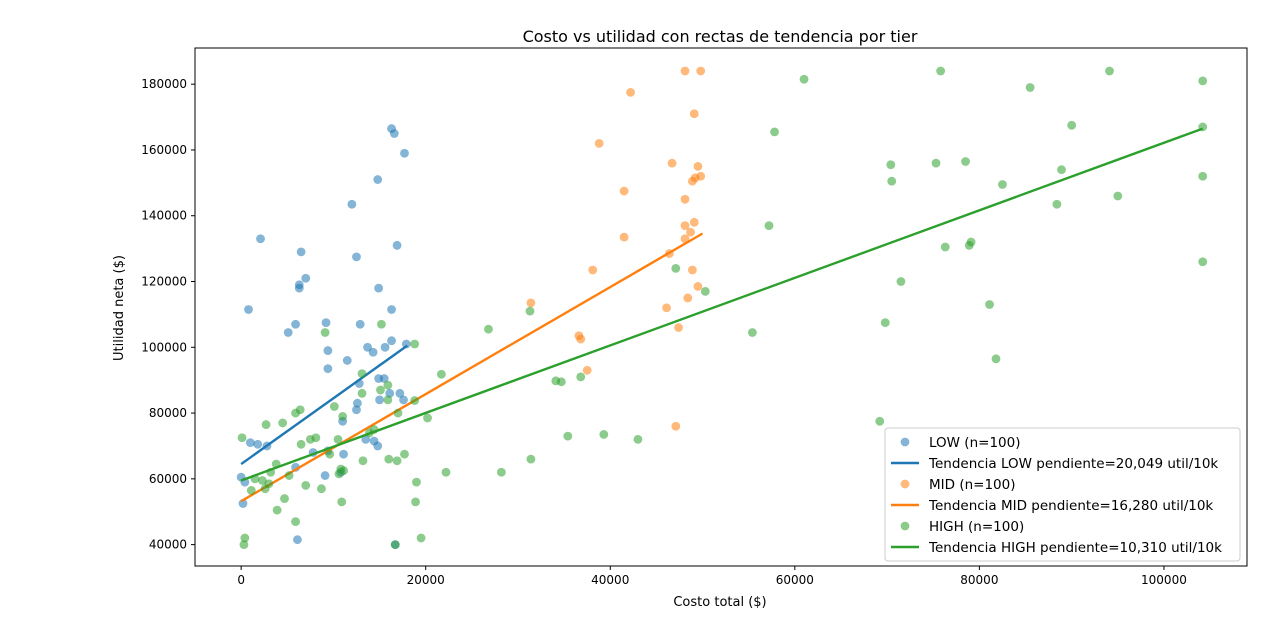 Image resolution: width=1276 pixels, height=644 pixels. What do you see at coordinates (1075, 548) in the screenshot?
I see `legend-entry: Tendencia HIGH pendiente=10,310 util/10k` at bounding box center [1075, 548].